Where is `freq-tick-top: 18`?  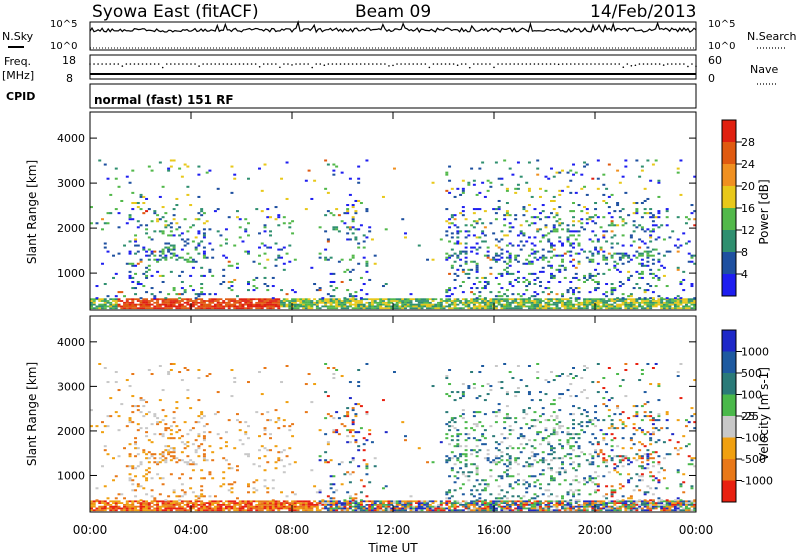
freq-tick-top: 18 is located at coordinates (69, 60).